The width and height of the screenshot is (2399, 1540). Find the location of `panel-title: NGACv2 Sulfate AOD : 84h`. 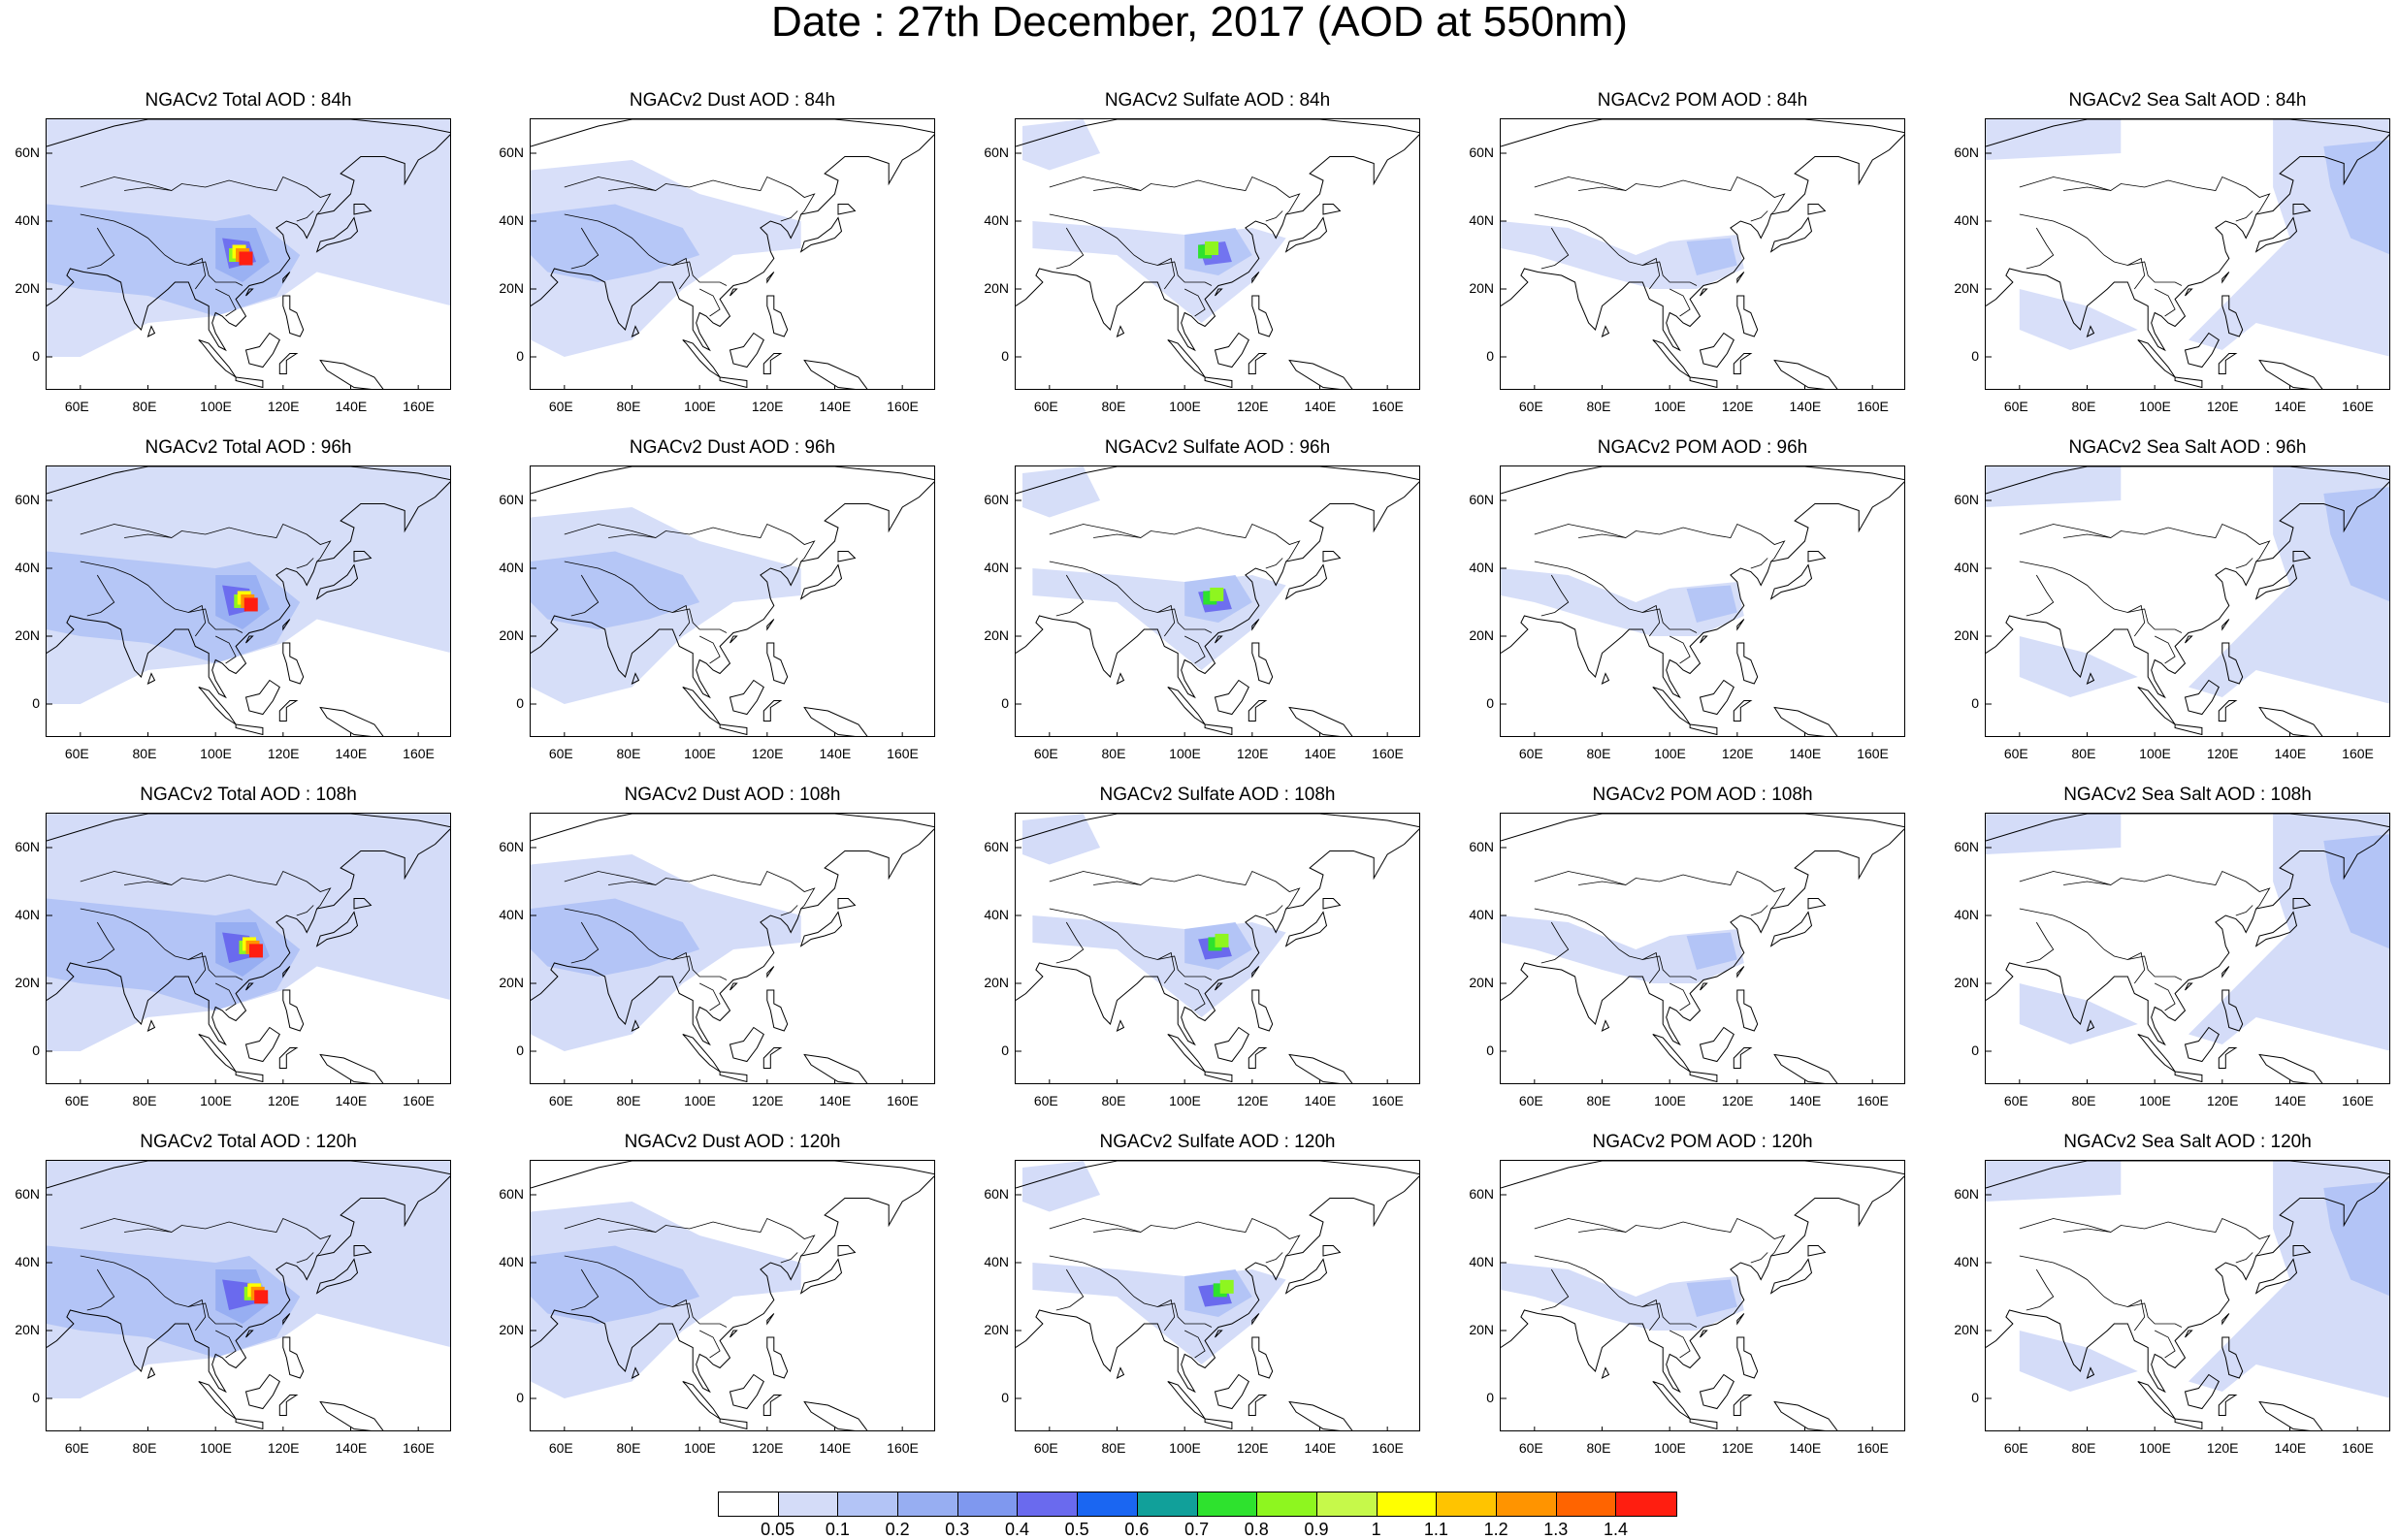

panel-title: NGACv2 Sulfate AOD : 84h is located at coordinates (1218, 100).